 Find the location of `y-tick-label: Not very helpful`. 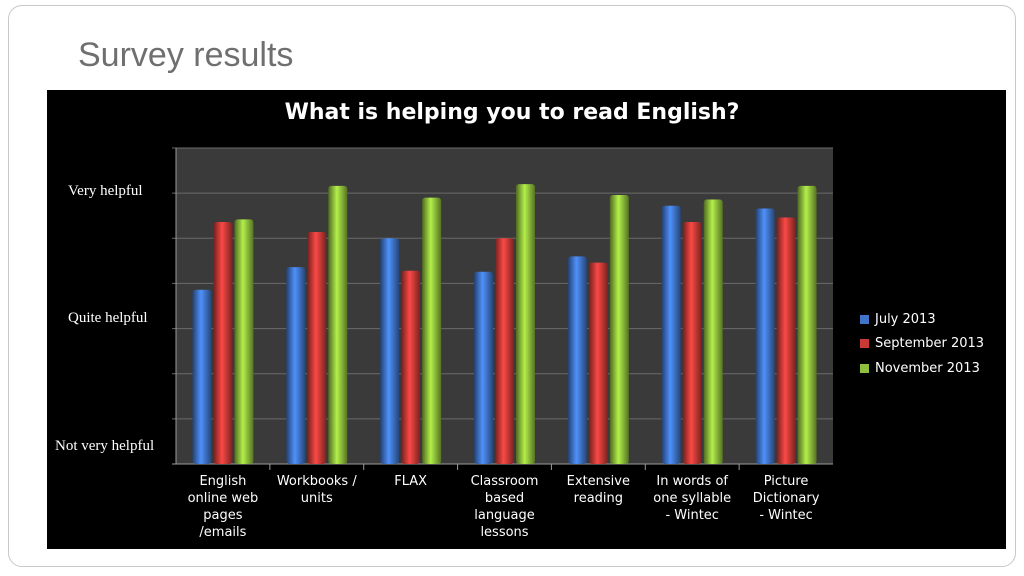

y-tick-label: Not very helpful is located at coordinates (105, 445).